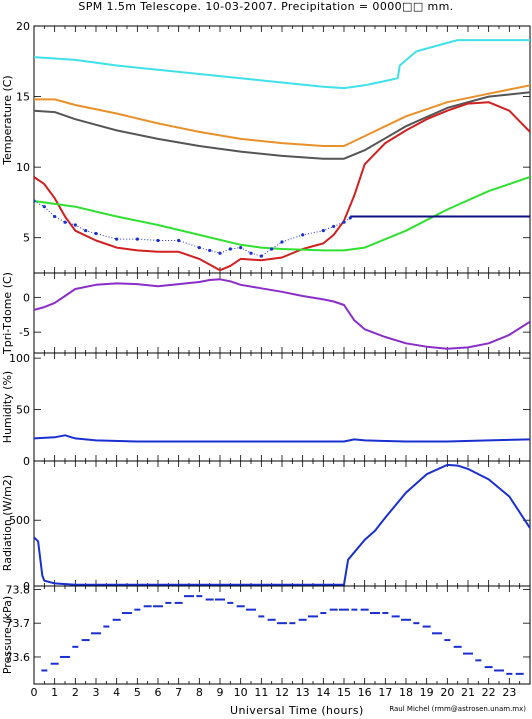 The height and width of the screenshot is (719, 532). Describe the element at coordinates (116, 692) in the screenshot. I see `x-tick-label: 4` at that location.